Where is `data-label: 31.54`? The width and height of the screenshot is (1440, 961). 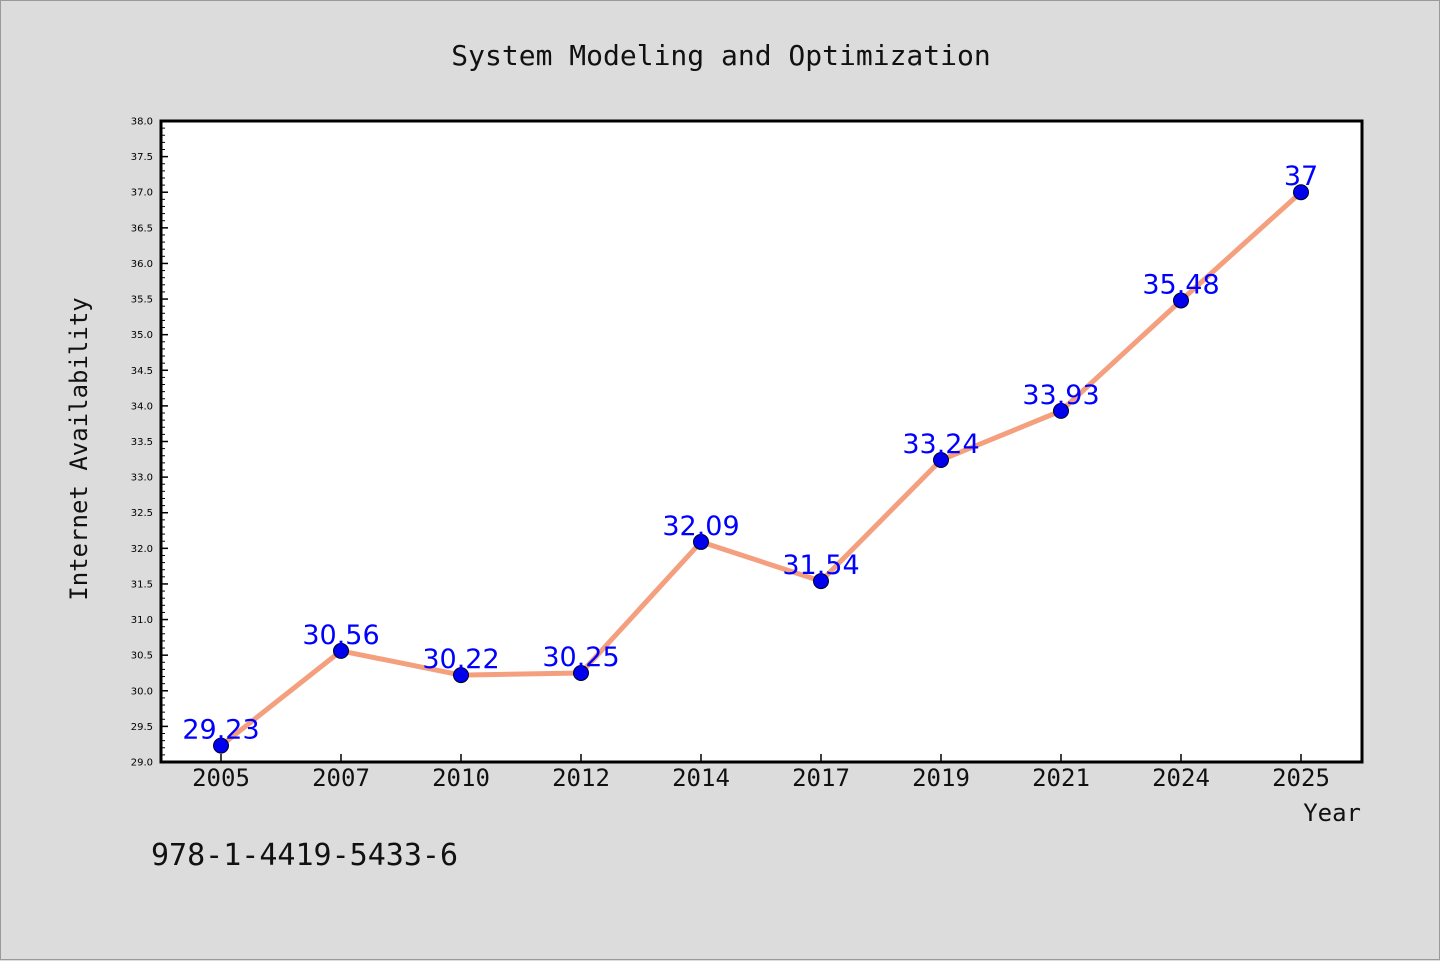 data-label: 31.54 is located at coordinates (820, 565).